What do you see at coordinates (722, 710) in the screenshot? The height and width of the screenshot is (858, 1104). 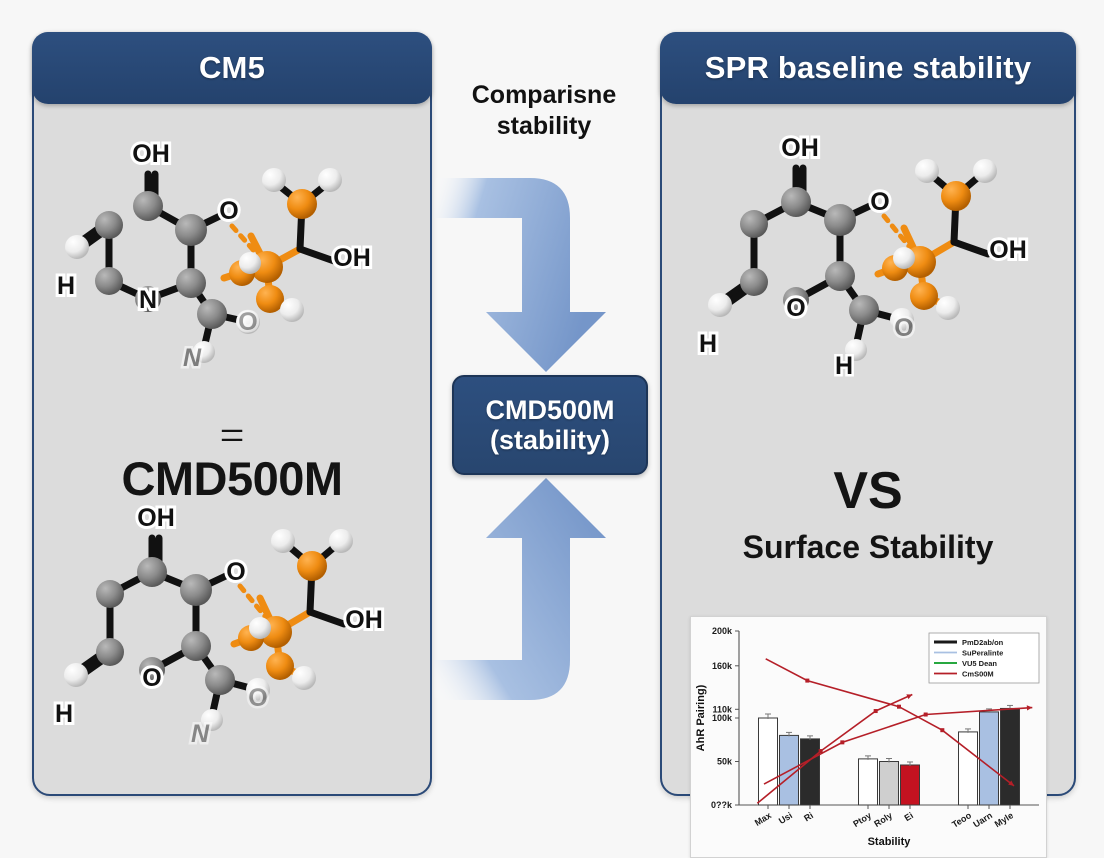 I see `y-tick-label: 110k` at bounding box center [722, 710].